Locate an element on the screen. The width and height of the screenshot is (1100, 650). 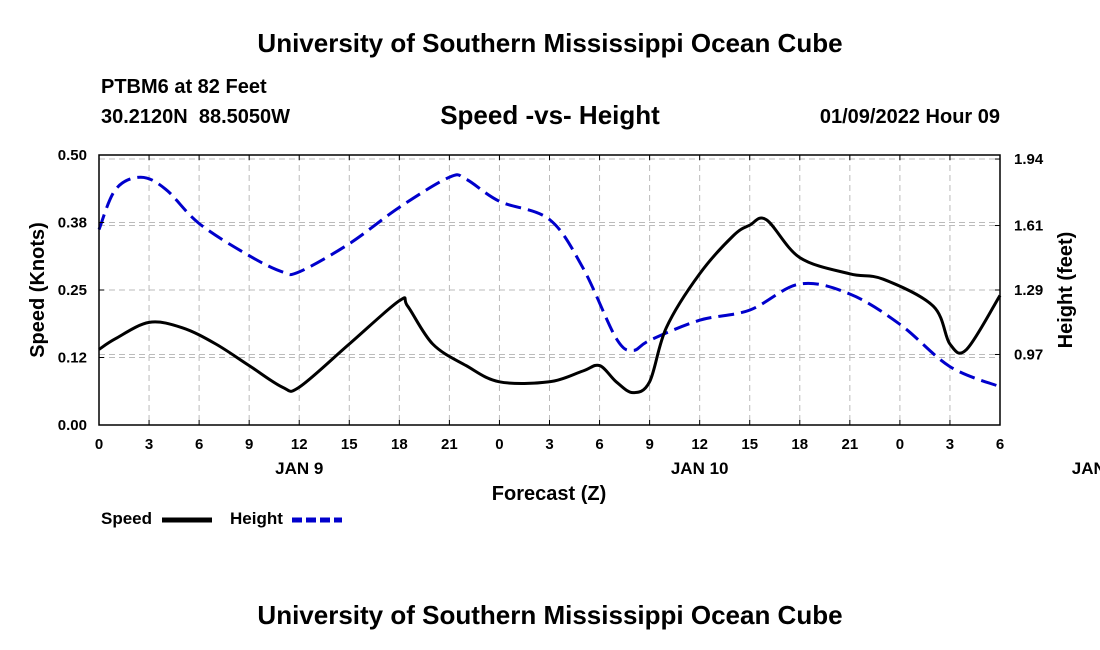
legend-height-label: Height is located at coordinates (256, 518).